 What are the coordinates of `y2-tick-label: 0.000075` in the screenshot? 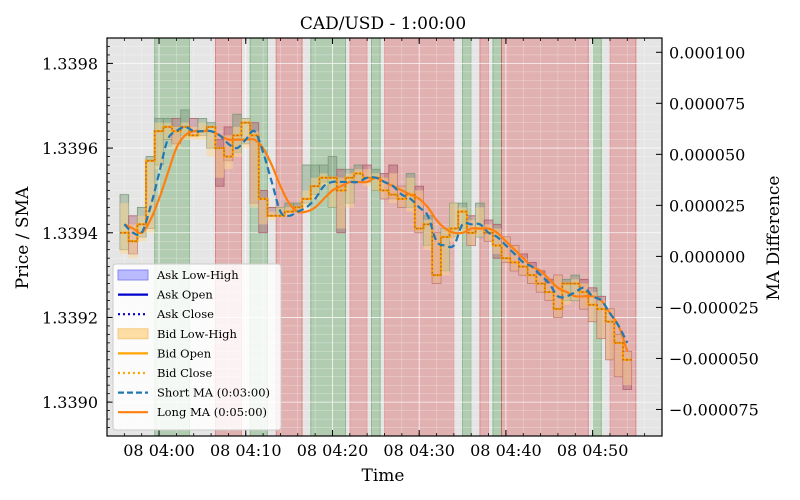 It's located at (707, 103).